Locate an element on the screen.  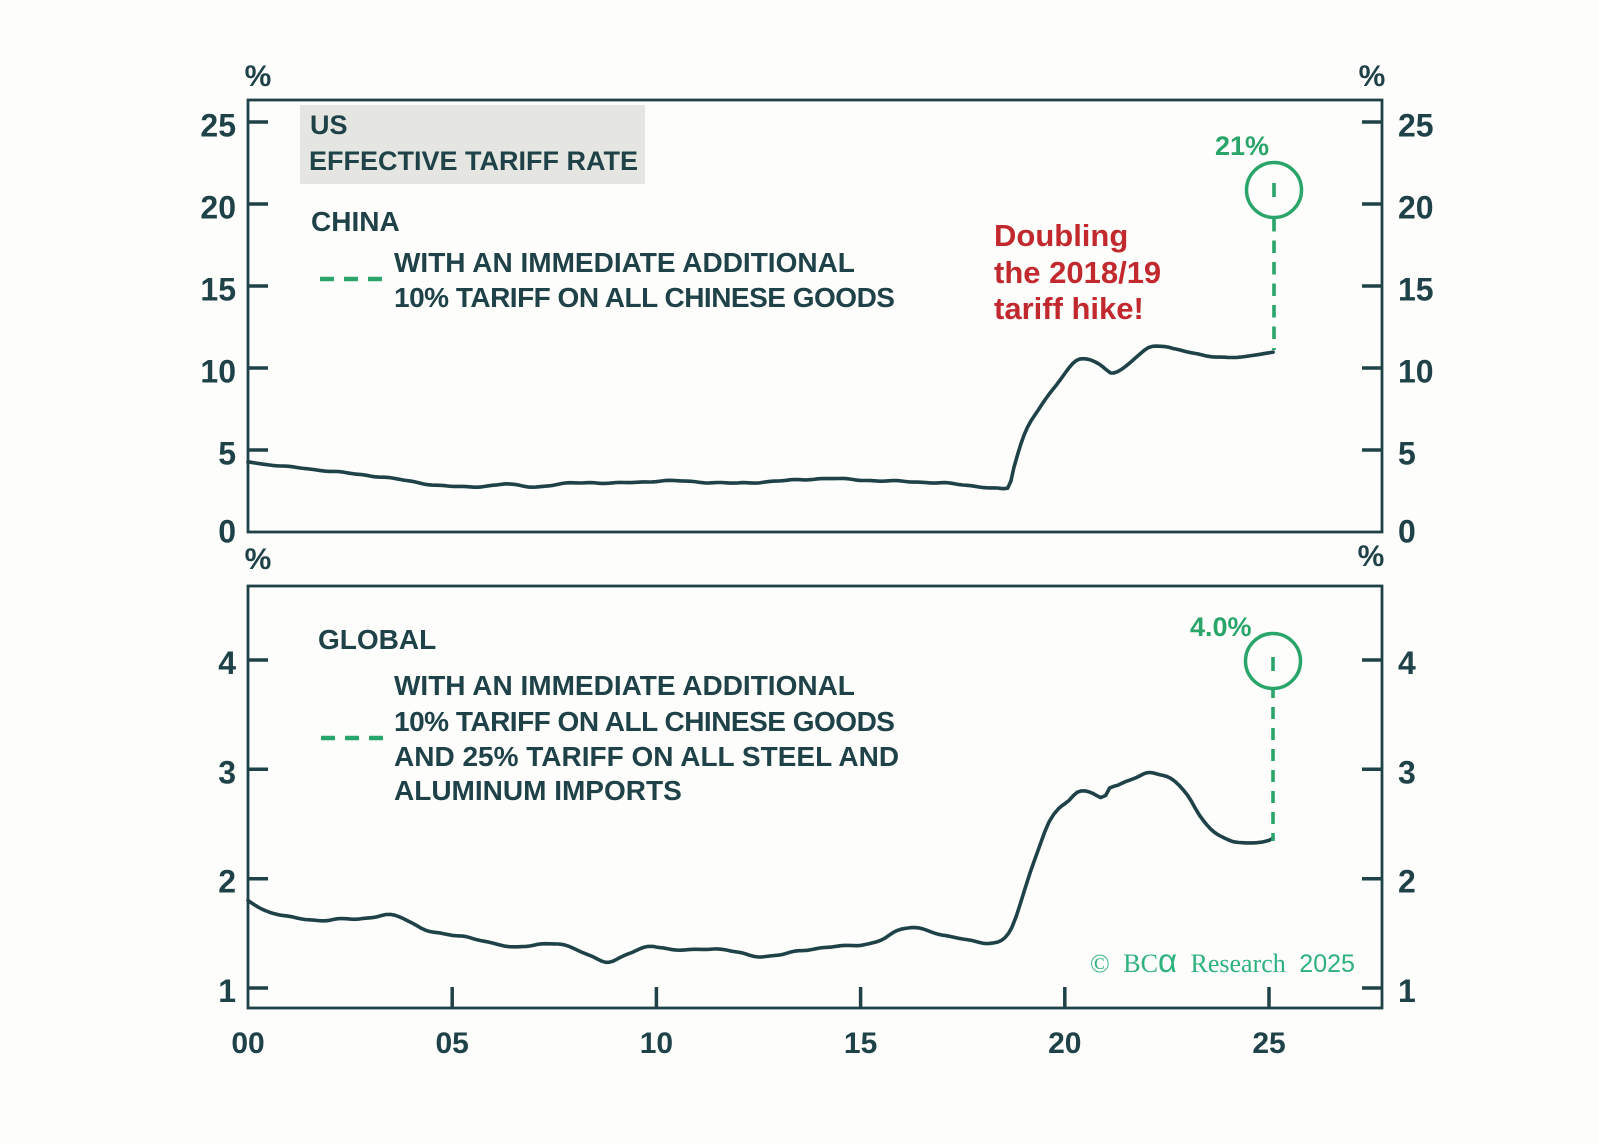
svg-text: 21% is located at coordinates (1242, 146).